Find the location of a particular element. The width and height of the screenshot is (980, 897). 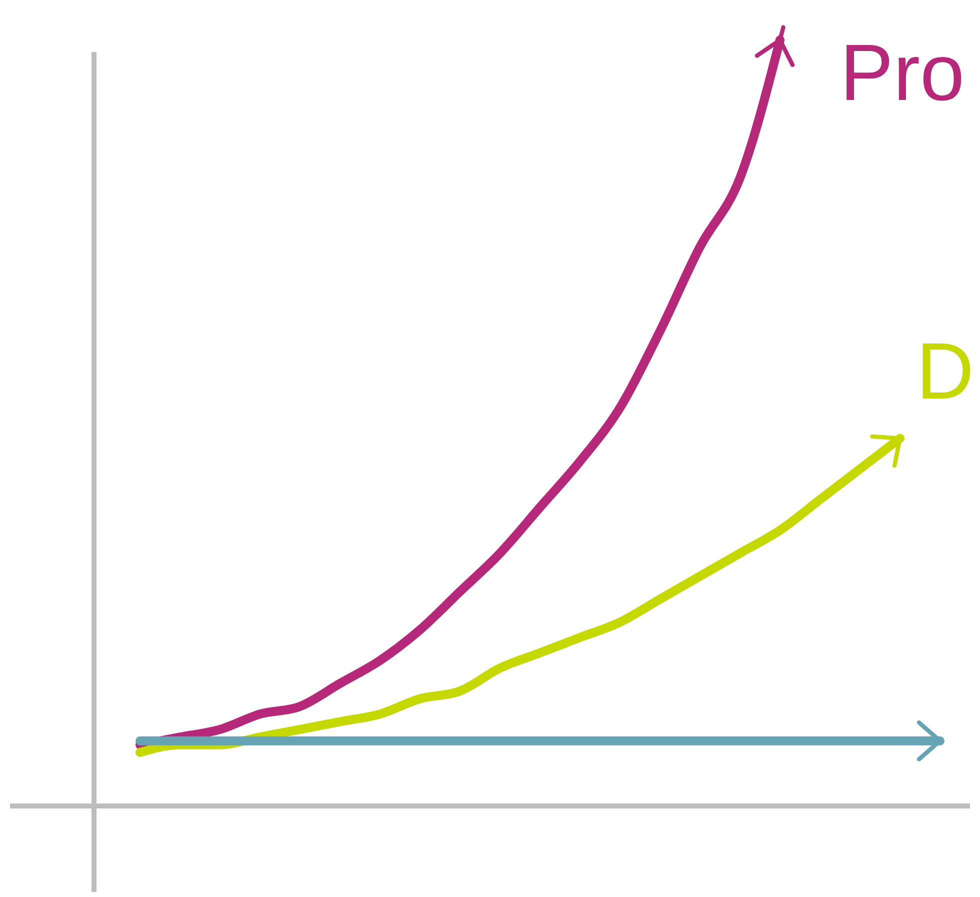

series-label: D is located at coordinates (945, 371).